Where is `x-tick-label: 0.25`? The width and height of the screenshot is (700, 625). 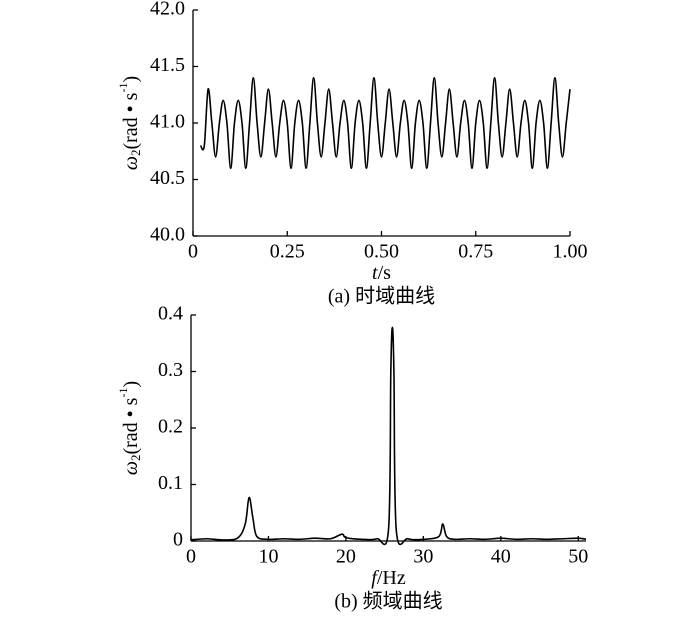 x-tick-label: 0.25 is located at coordinates (287, 252).